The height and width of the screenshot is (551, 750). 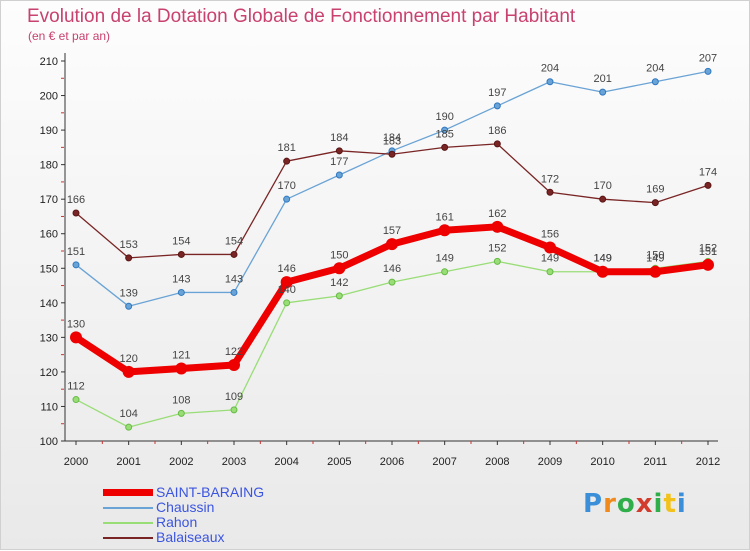 I want to click on logo-letter: x, so click(x=644, y=504).